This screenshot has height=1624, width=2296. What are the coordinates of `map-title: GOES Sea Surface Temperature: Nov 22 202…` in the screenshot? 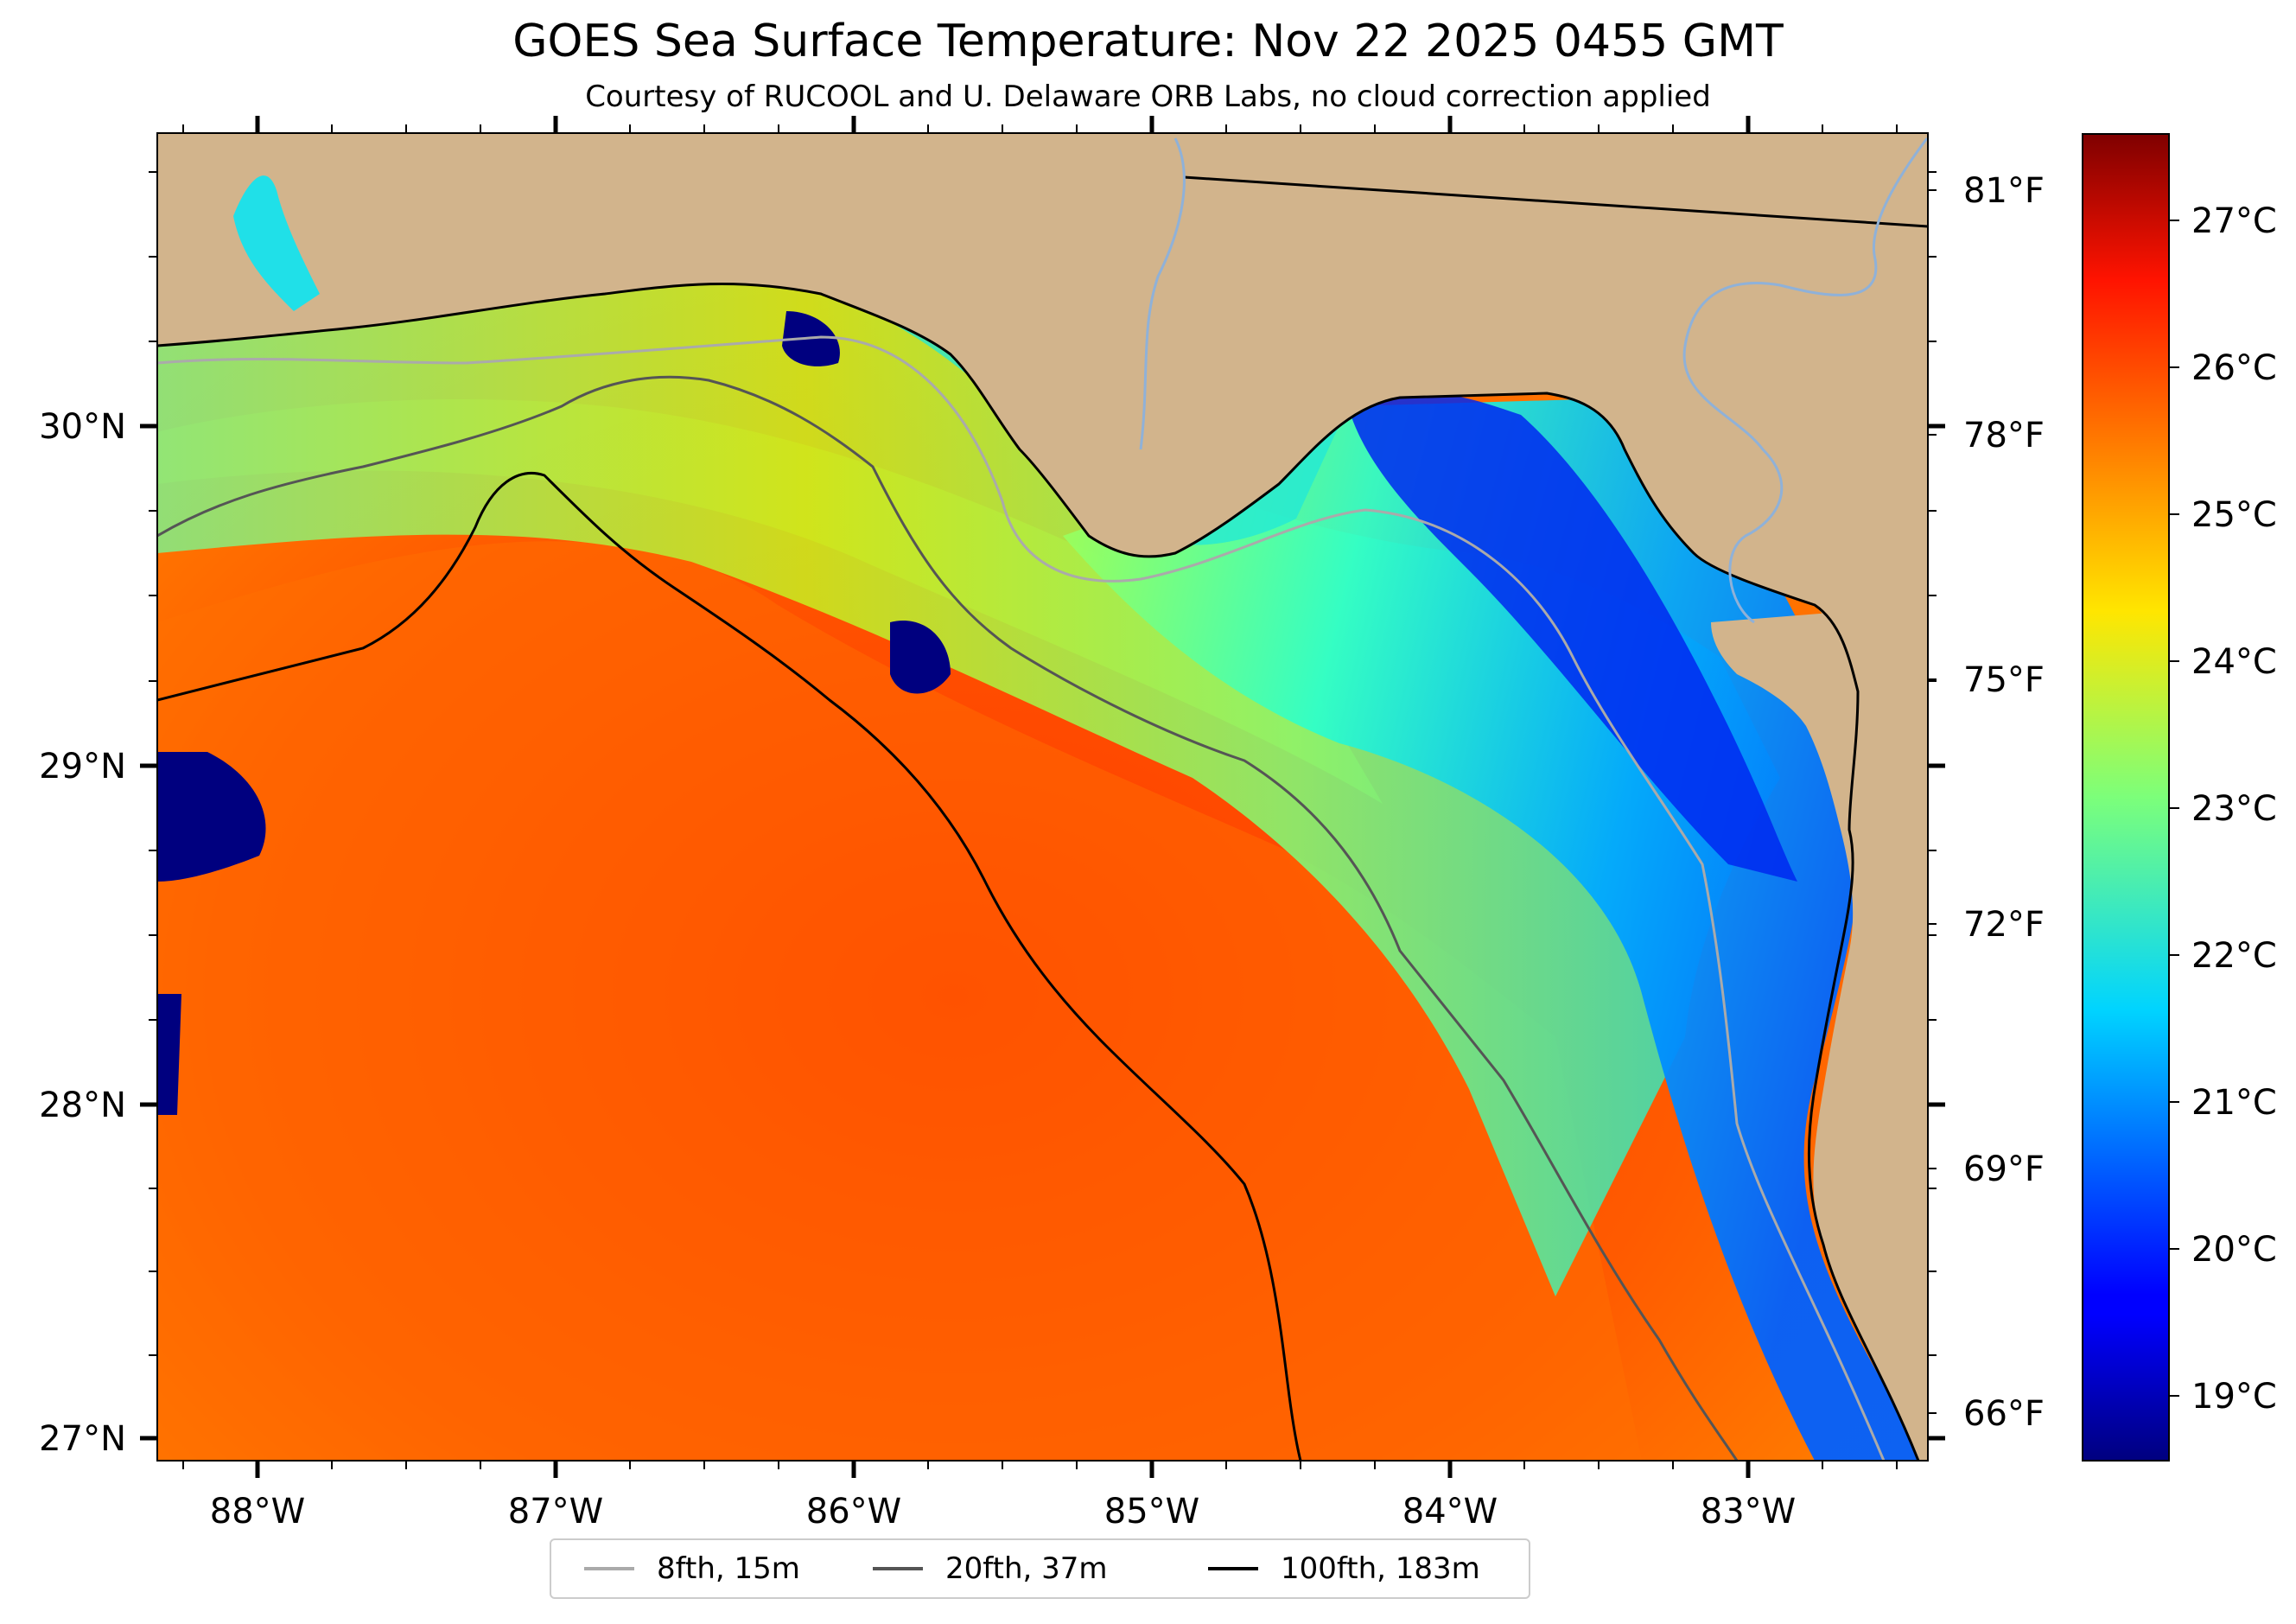 It's located at (1148, 41).